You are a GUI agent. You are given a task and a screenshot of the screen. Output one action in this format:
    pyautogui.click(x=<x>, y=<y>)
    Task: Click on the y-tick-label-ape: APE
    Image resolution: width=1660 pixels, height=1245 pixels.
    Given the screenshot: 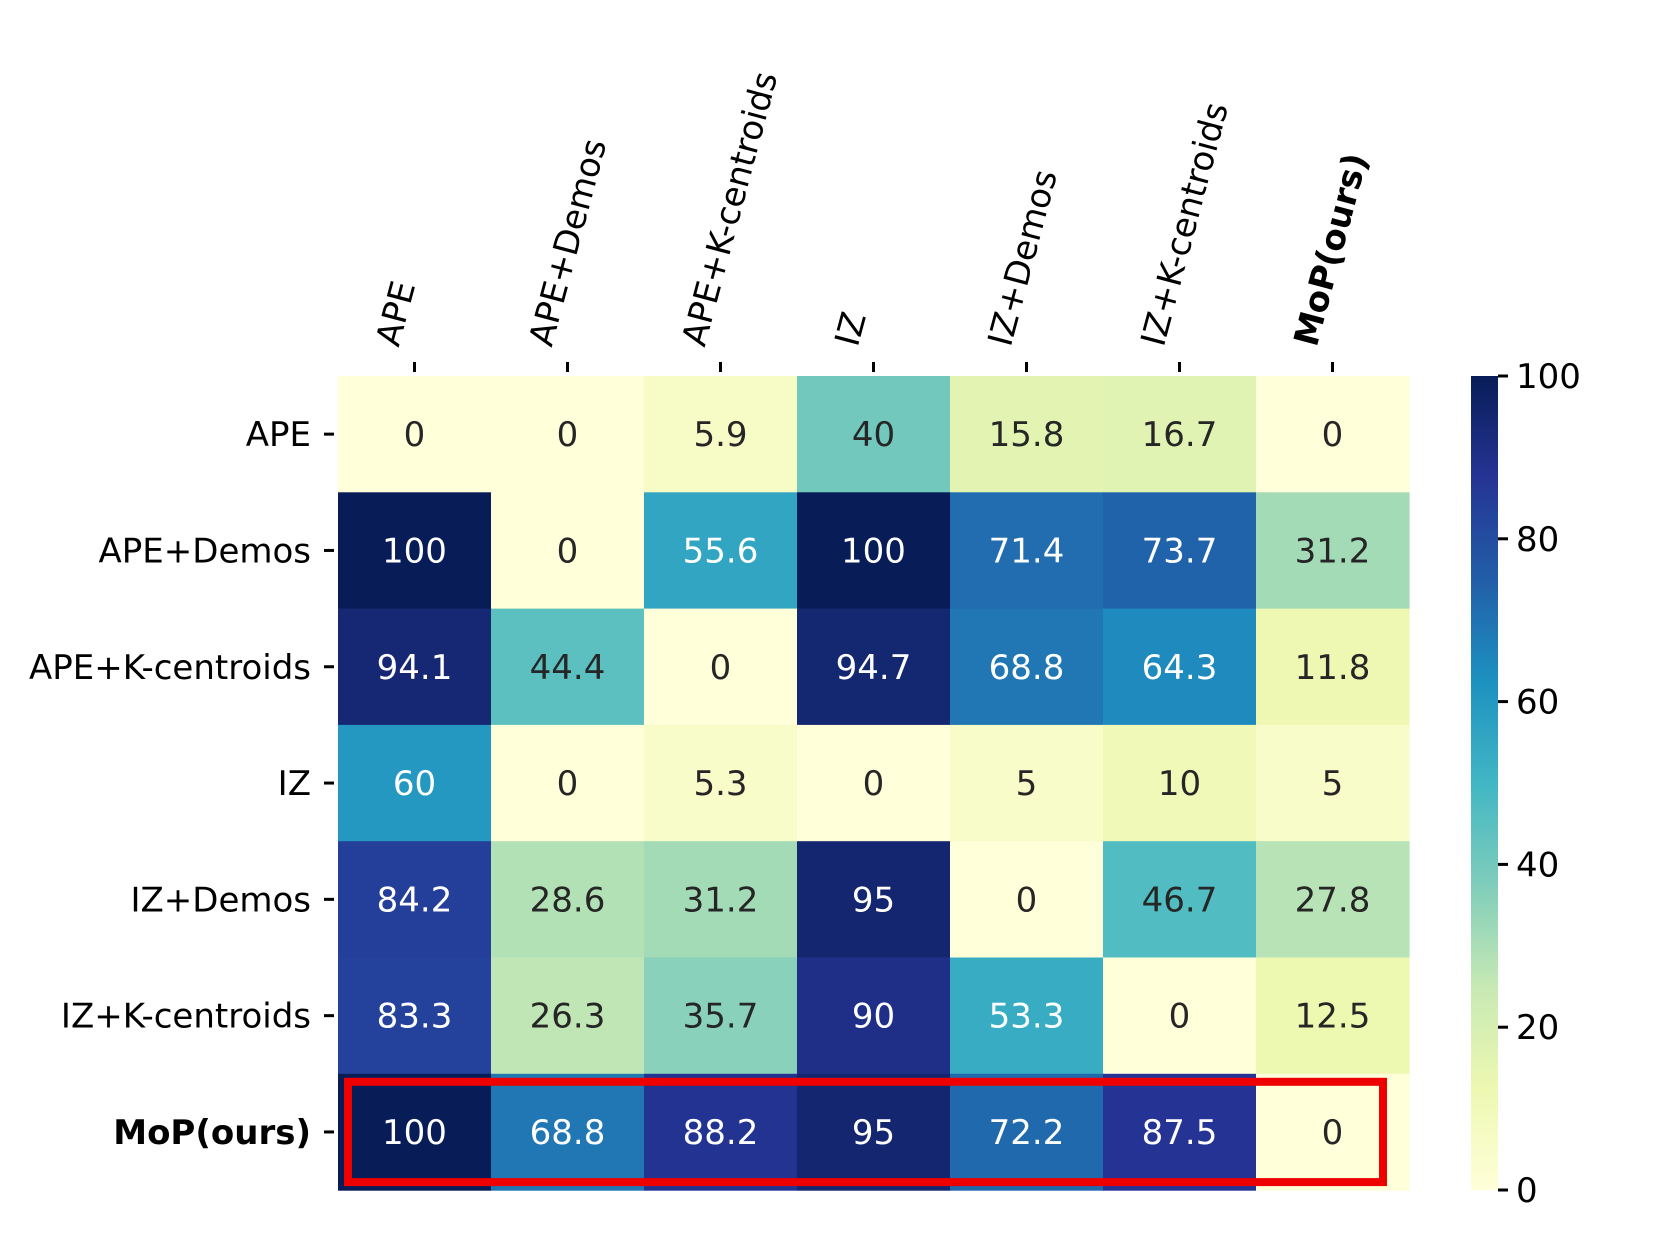 What is the action you would take?
    pyautogui.click(x=278, y=435)
    